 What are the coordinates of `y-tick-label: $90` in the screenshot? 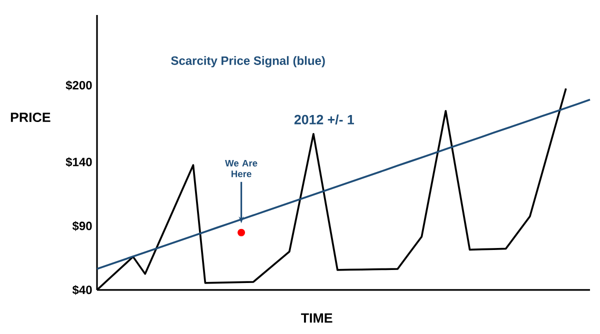 It's located at (82, 226).